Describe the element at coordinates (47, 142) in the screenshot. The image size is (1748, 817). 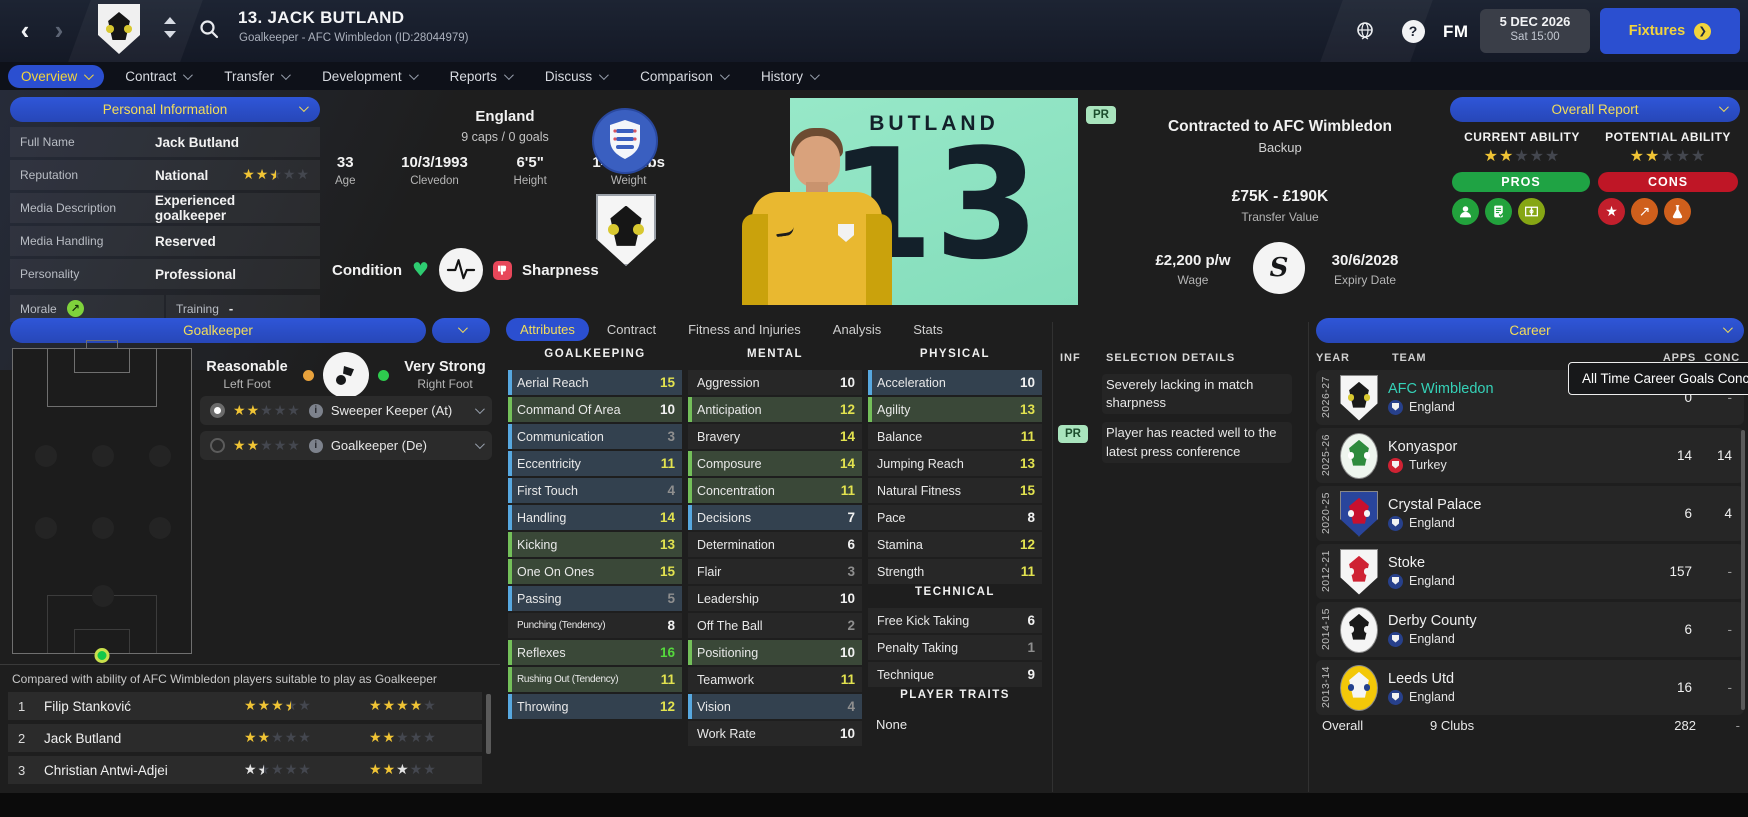
I see `info-label: Full Name` at that location.